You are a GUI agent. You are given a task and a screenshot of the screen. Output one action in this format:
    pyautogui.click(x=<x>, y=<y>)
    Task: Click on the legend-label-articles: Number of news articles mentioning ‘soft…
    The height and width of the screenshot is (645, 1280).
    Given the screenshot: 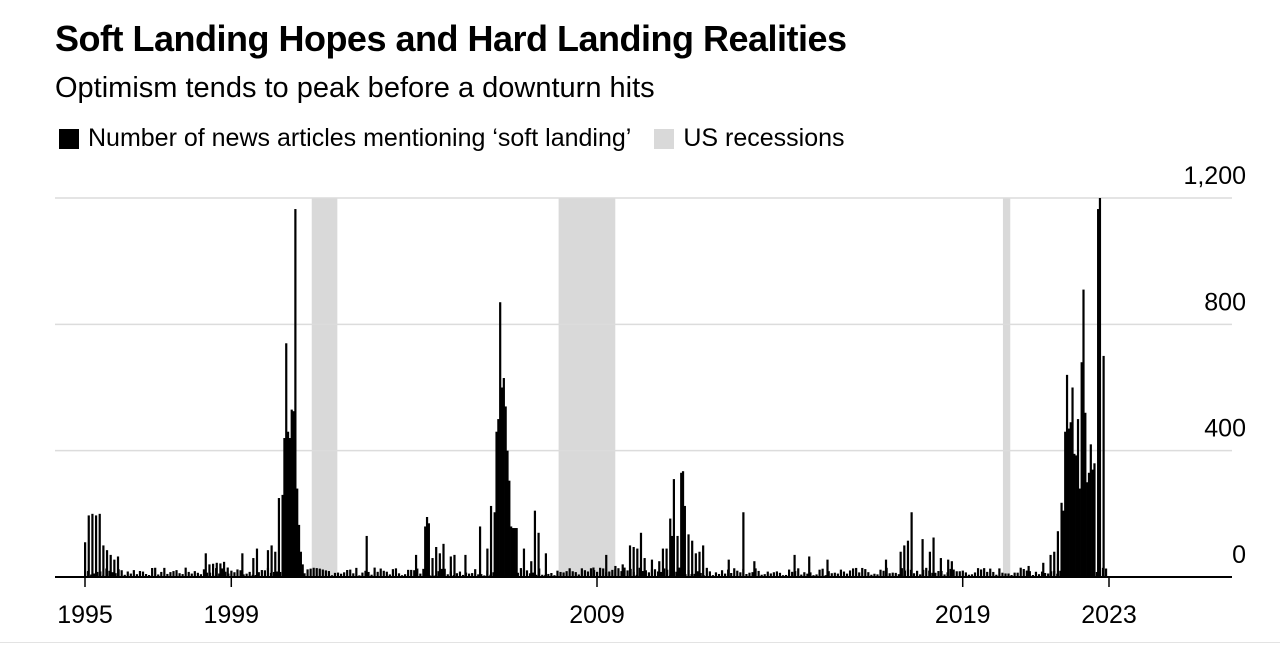 What is the action you would take?
    pyautogui.click(x=360, y=138)
    